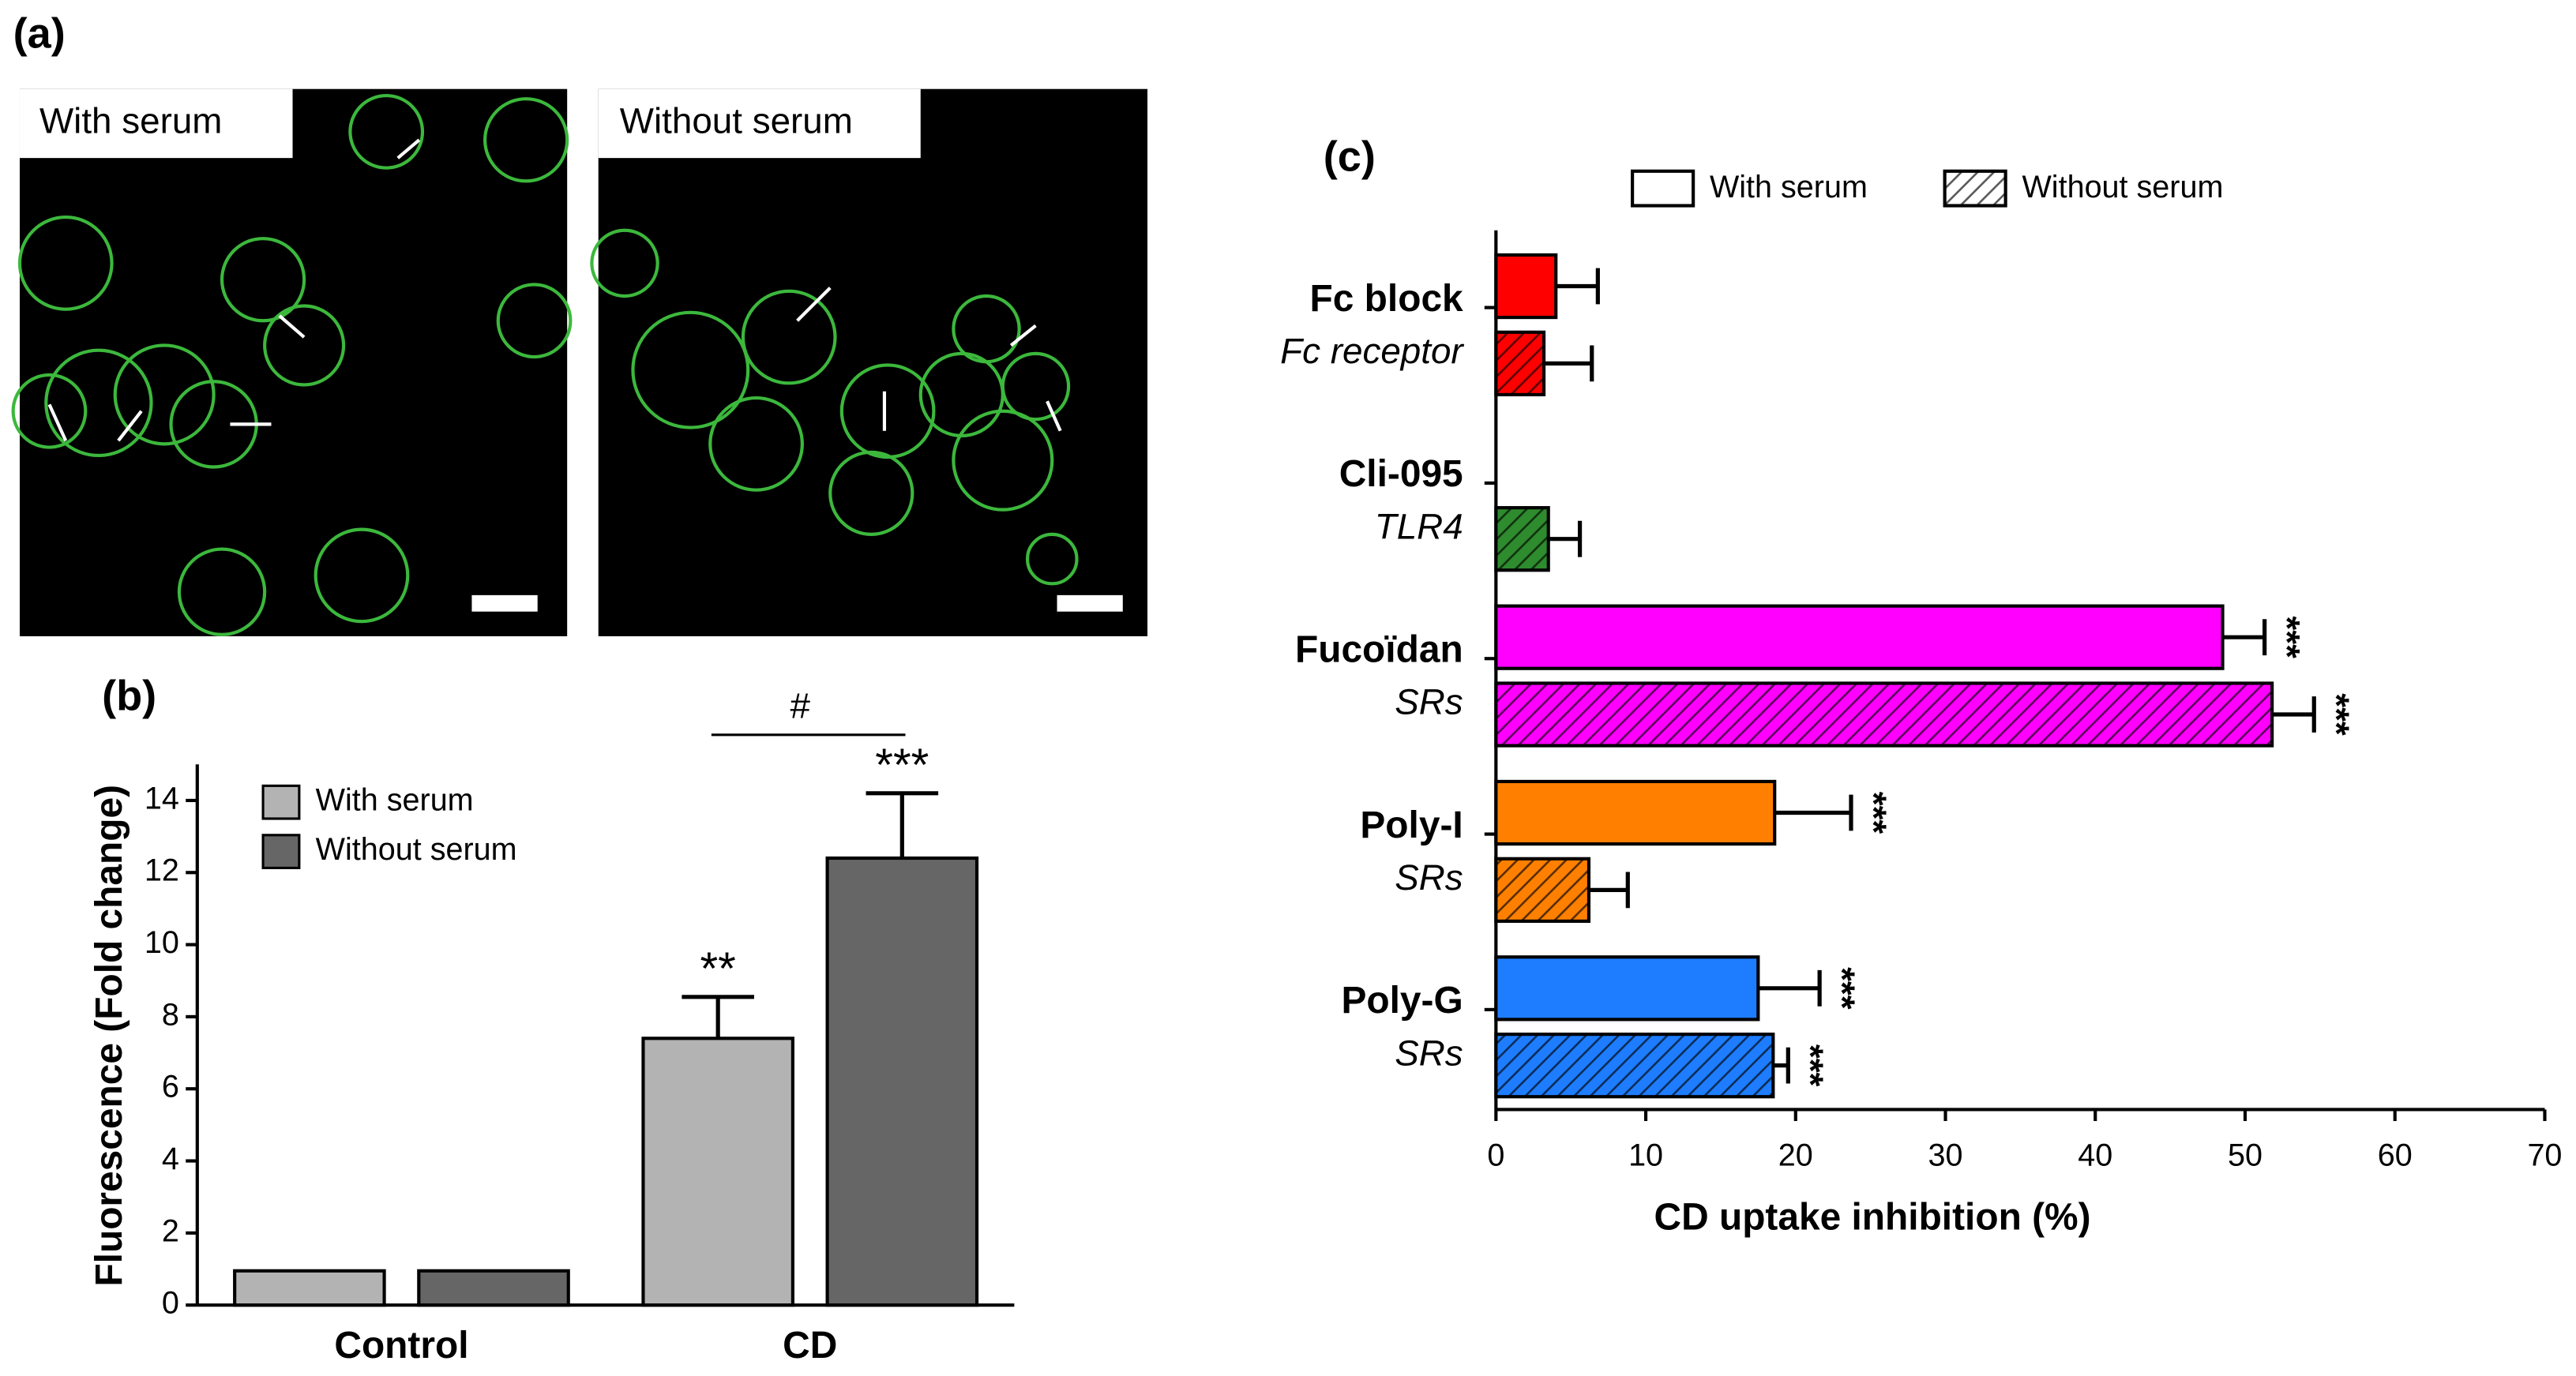 The image size is (2576, 1376). What do you see at coordinates (1387, 299) in the screenshot?
I see `category-label: Fc block` at bounding box center [1387, 299].